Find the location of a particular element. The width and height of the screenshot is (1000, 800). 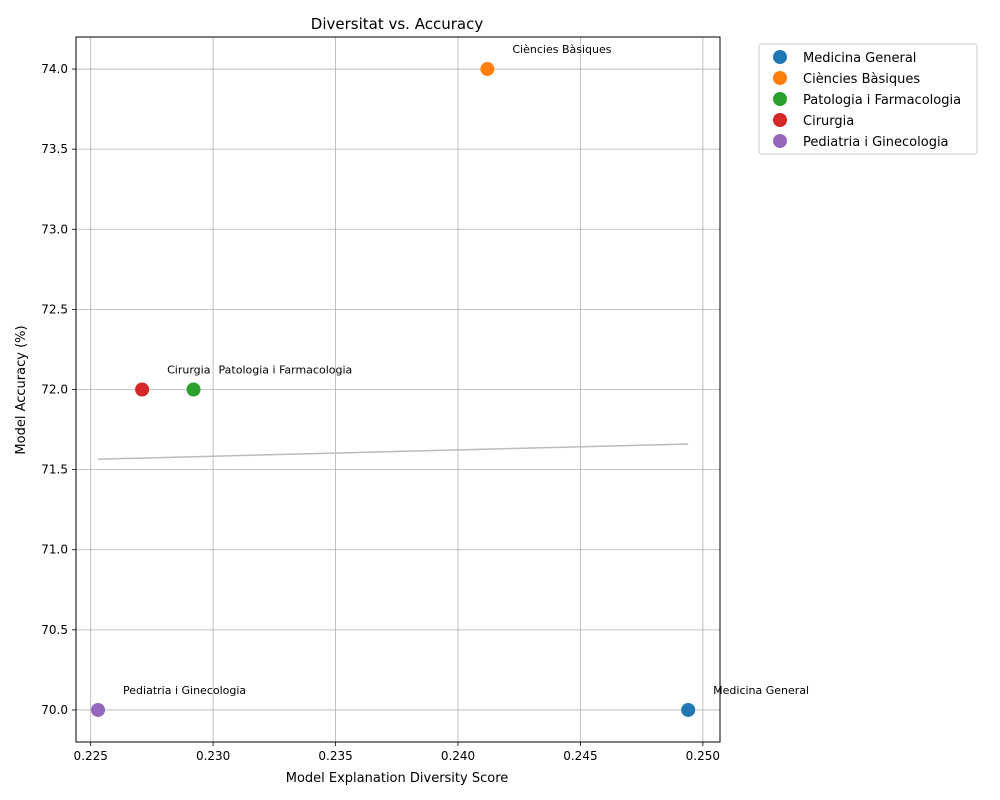

legend-label: Patologia i Farmacologia is located at coordinates (882, 100).